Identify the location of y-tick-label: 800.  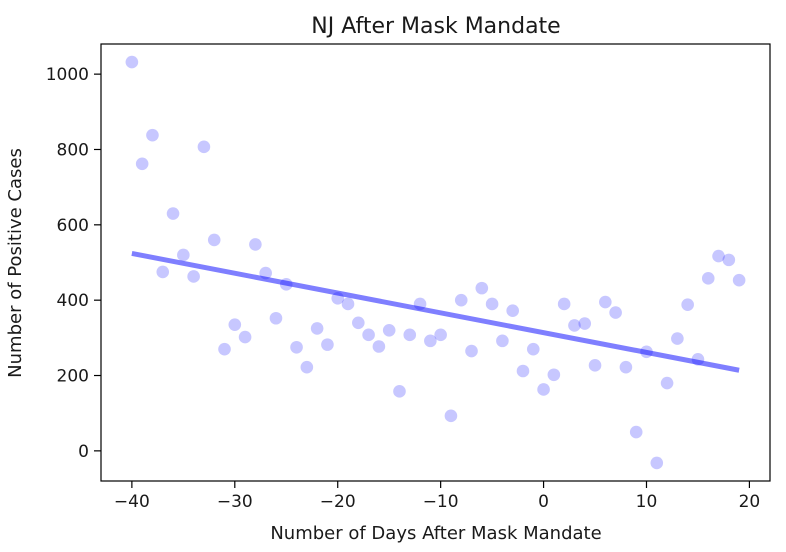
(73, 150).